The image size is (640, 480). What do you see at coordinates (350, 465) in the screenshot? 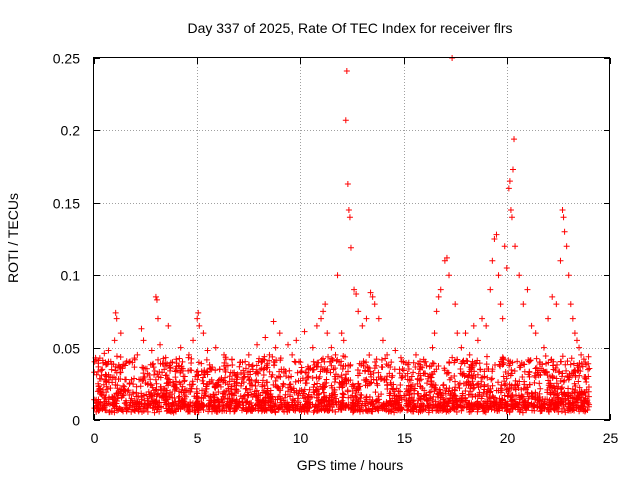
I see `x-axis-label: GPS time / hours` at bounding box center [350, 465].